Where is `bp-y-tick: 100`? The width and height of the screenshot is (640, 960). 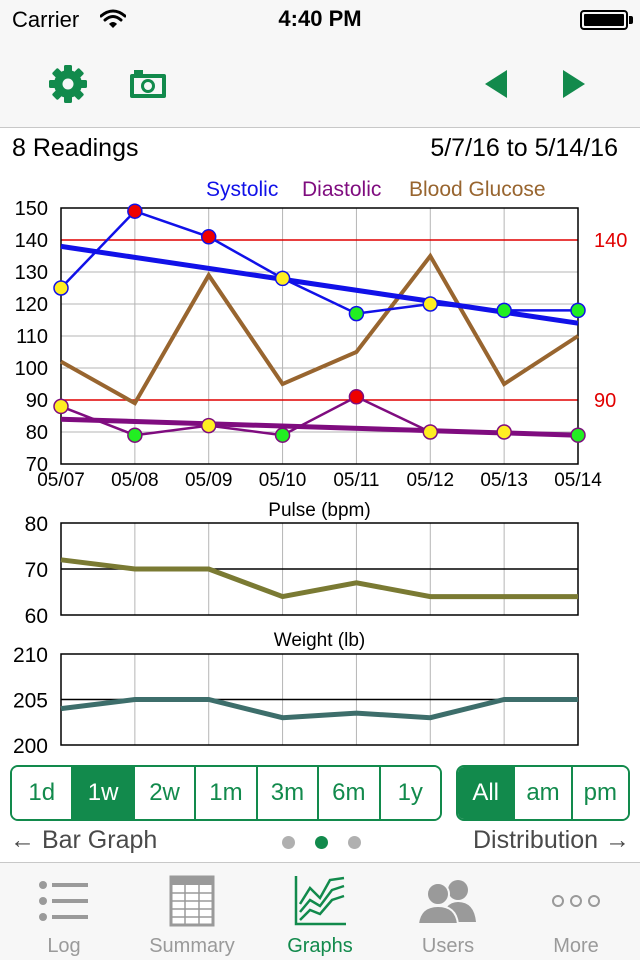 bp-y-tick: 100 is located at coordinates (31, 369).